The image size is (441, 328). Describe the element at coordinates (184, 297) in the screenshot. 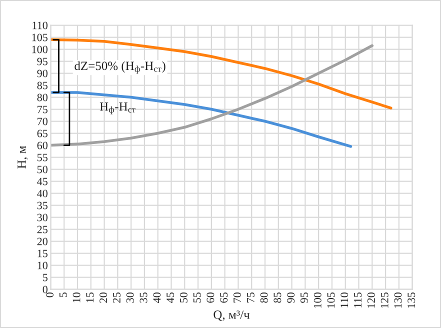

I see `x-tick-label: 50` at that location.